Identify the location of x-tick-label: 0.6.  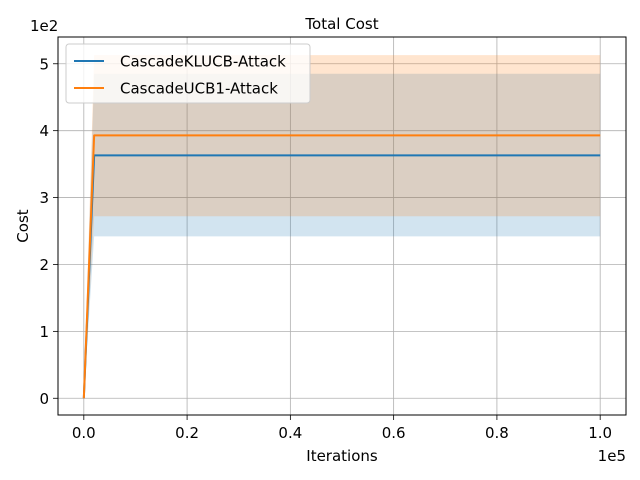
(394, 433).